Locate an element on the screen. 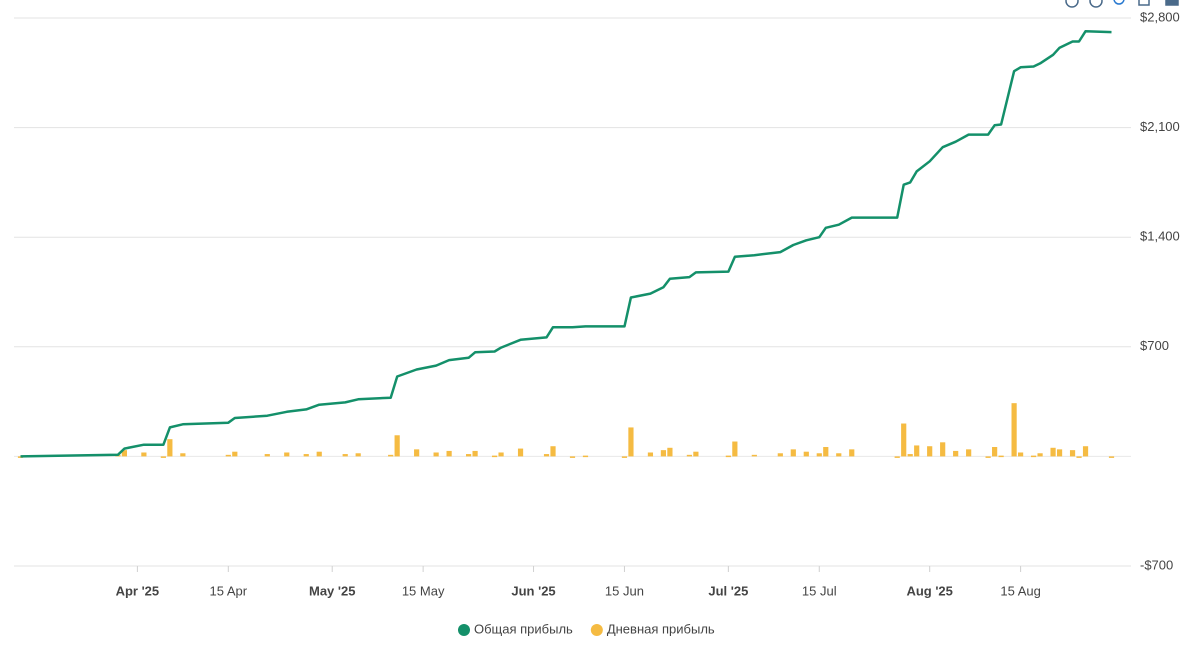  x-tick-label: Jul '25 is located at coordinates (728, 590).